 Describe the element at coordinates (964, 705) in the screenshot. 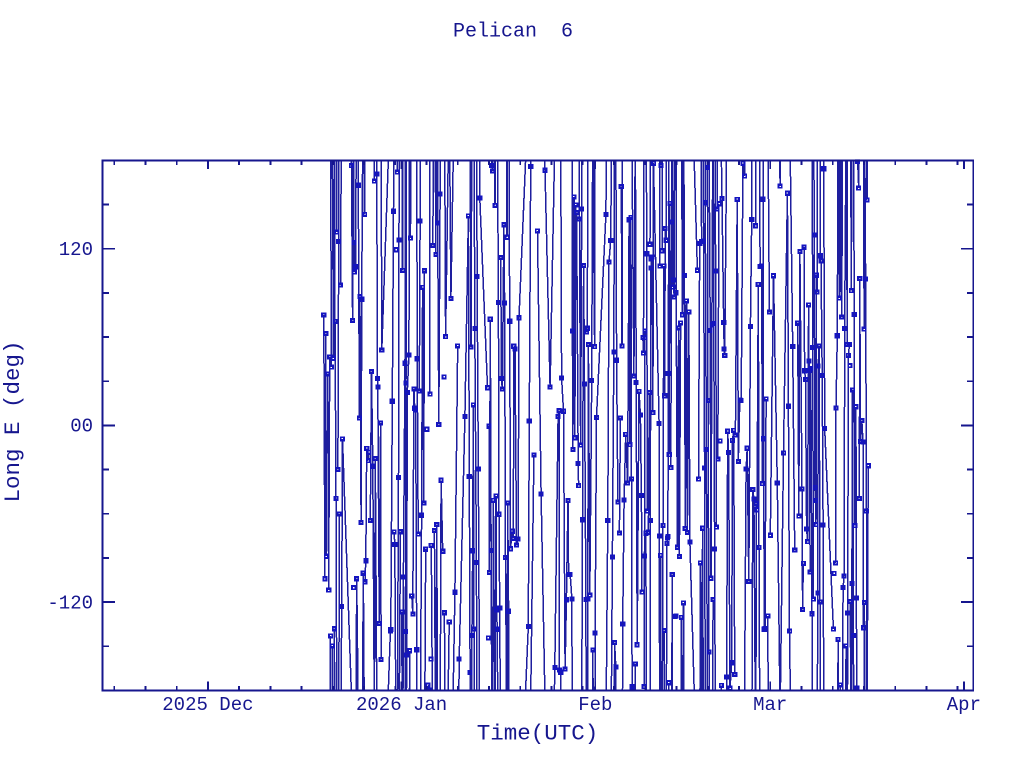

I see `svg-text: Apr` at that location.